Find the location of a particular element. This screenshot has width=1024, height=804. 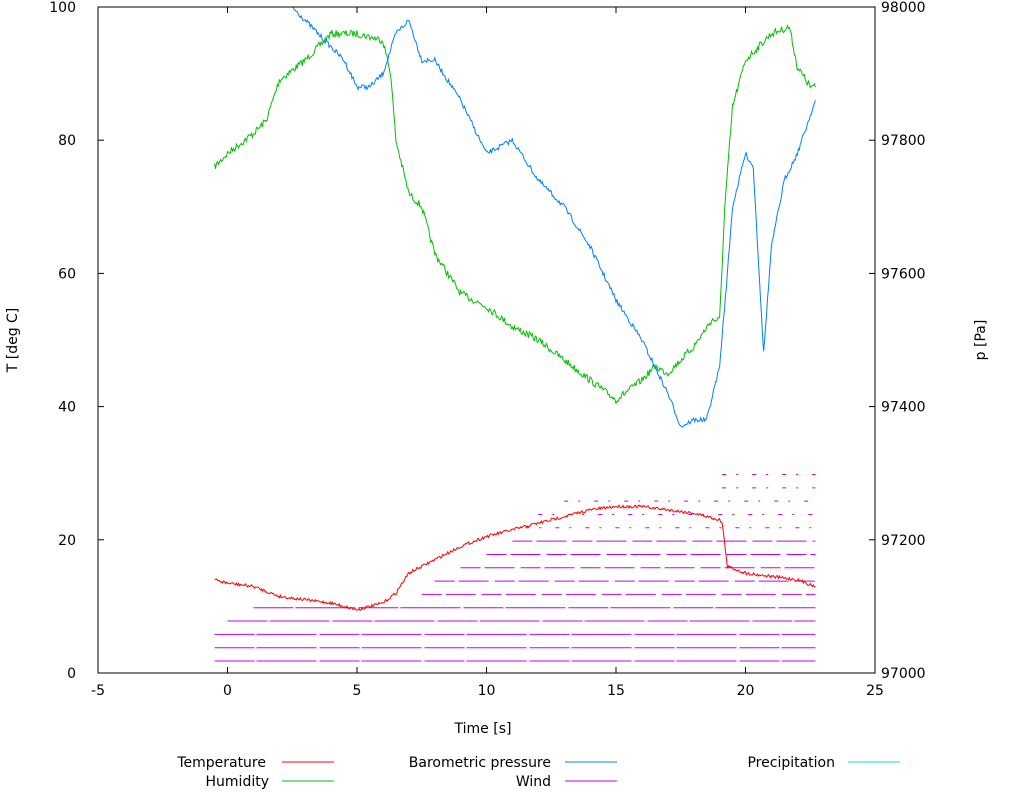

x-tick-label: 0 is located at coordinates (227, 691).